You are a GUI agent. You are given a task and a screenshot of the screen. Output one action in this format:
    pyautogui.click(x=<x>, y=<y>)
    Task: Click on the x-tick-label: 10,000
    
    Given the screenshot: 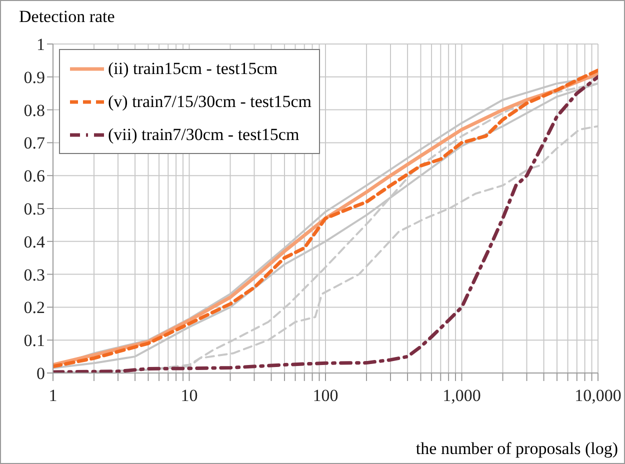 What is the action you would take?
    pyautogui.click(x=598, y=396)
    